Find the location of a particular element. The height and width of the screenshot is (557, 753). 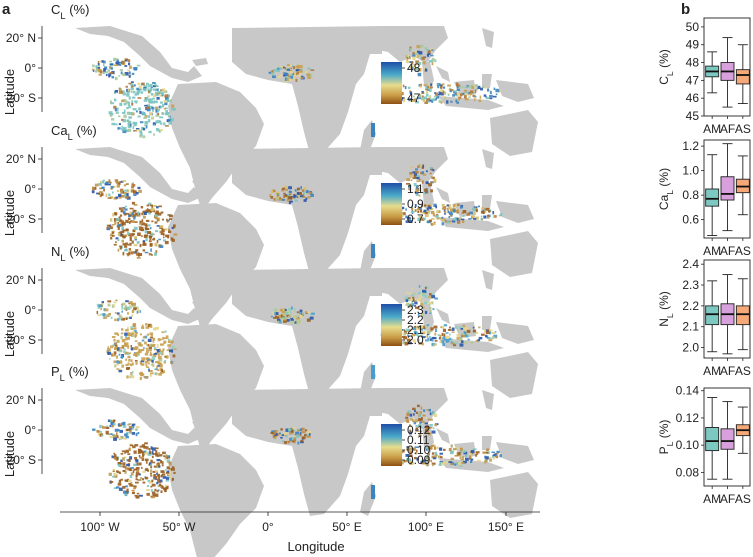

x-tick-label-AF: AF is located at coordinates (727, 371).